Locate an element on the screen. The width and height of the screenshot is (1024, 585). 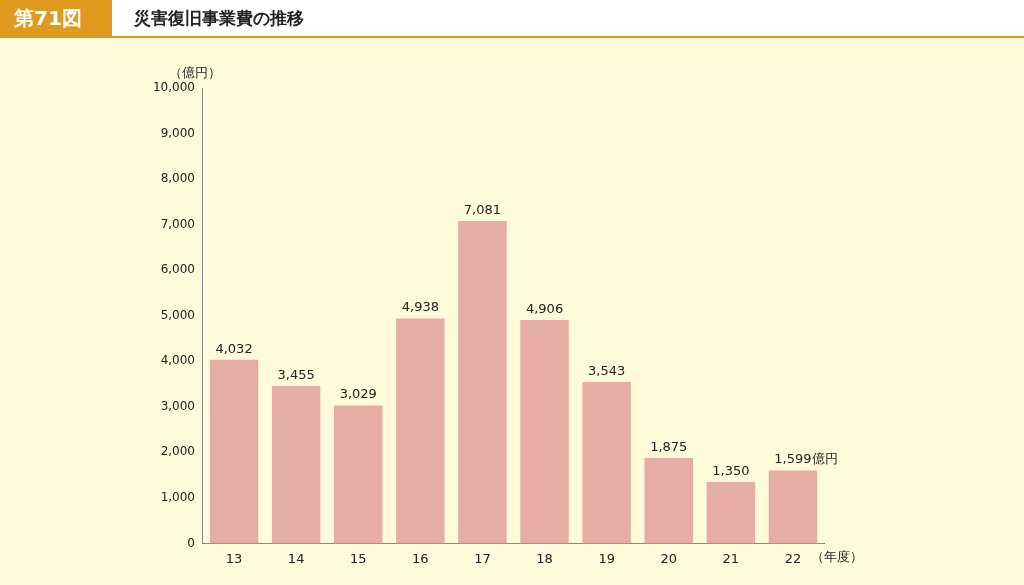
y-tick-label: 2,000 is located at coordinates (177, 451).